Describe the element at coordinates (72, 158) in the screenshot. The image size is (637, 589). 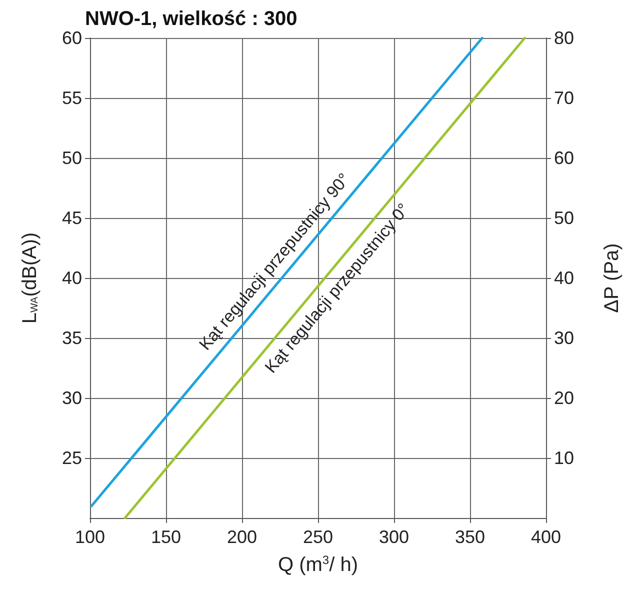
I see `y-tick-label: 50` at that location.